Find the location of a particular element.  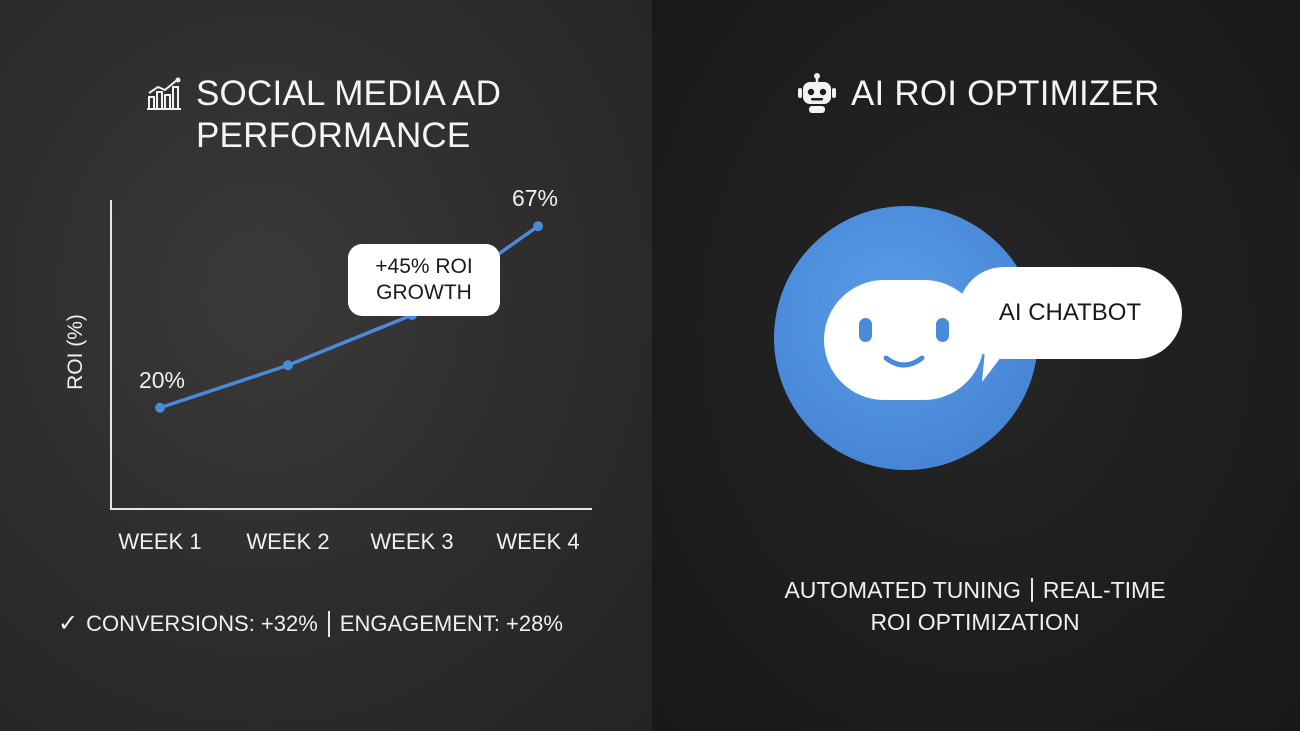

tagline-divider is located at coordinates (1031, 590).